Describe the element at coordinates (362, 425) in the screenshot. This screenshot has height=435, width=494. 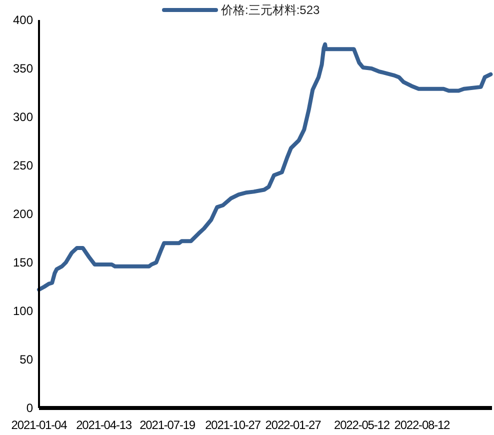
I see `x-tick-label: 2022-05-12` at that location.